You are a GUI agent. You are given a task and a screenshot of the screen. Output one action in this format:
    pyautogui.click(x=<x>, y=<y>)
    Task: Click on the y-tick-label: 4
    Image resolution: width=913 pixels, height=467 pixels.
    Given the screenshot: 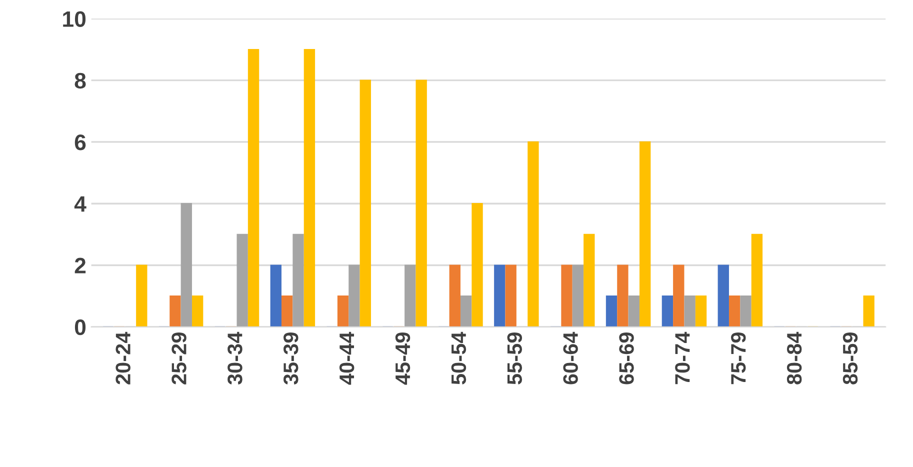 What is the action you would take?
    pyautogui.click(x=80, y=204)
    